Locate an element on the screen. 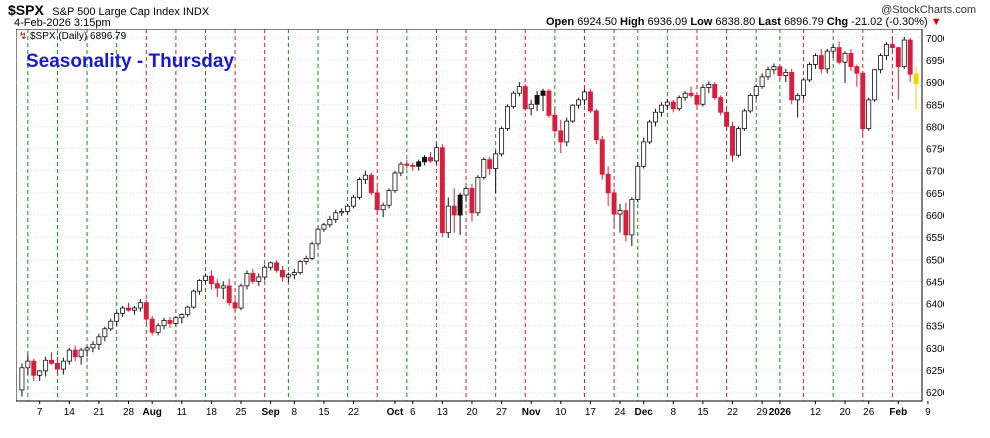 The height and width of the screenshot is (438, 990). x-tick-label: 17 is located at coordinates (591, 412).